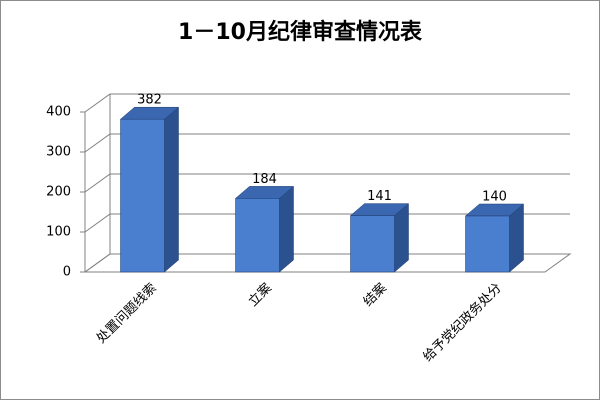 The height and width of the screenshot is (404, 600). Describe the element at coordinates (58, 152) in the screenshot. I see `y-tick-label: 300` at that location.